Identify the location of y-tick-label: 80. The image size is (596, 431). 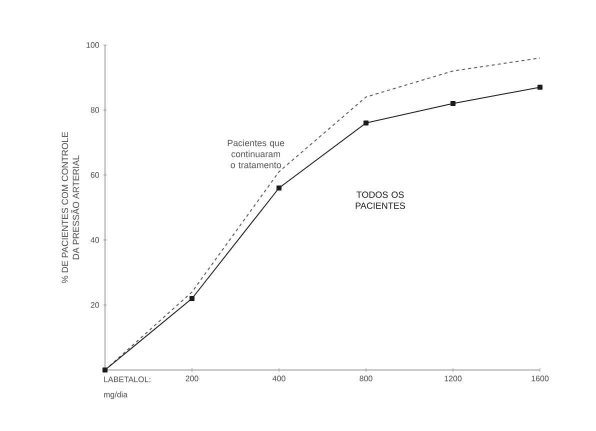
(95, 110).